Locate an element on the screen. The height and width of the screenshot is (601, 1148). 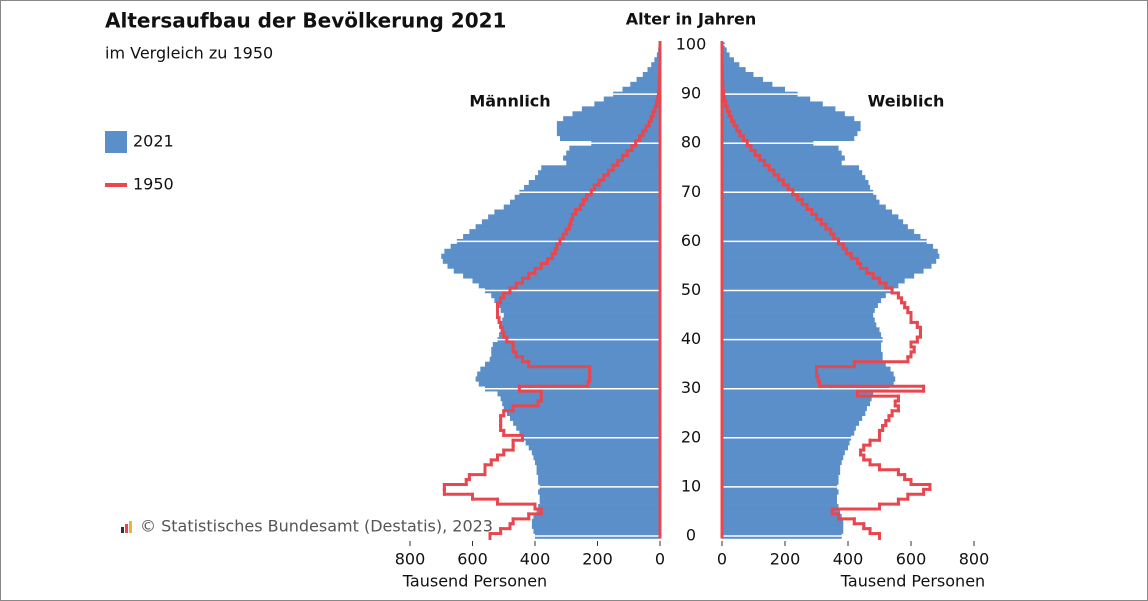
chart-subtitle: im Vergleich zu 1950 is located at coordinates (189, 53).